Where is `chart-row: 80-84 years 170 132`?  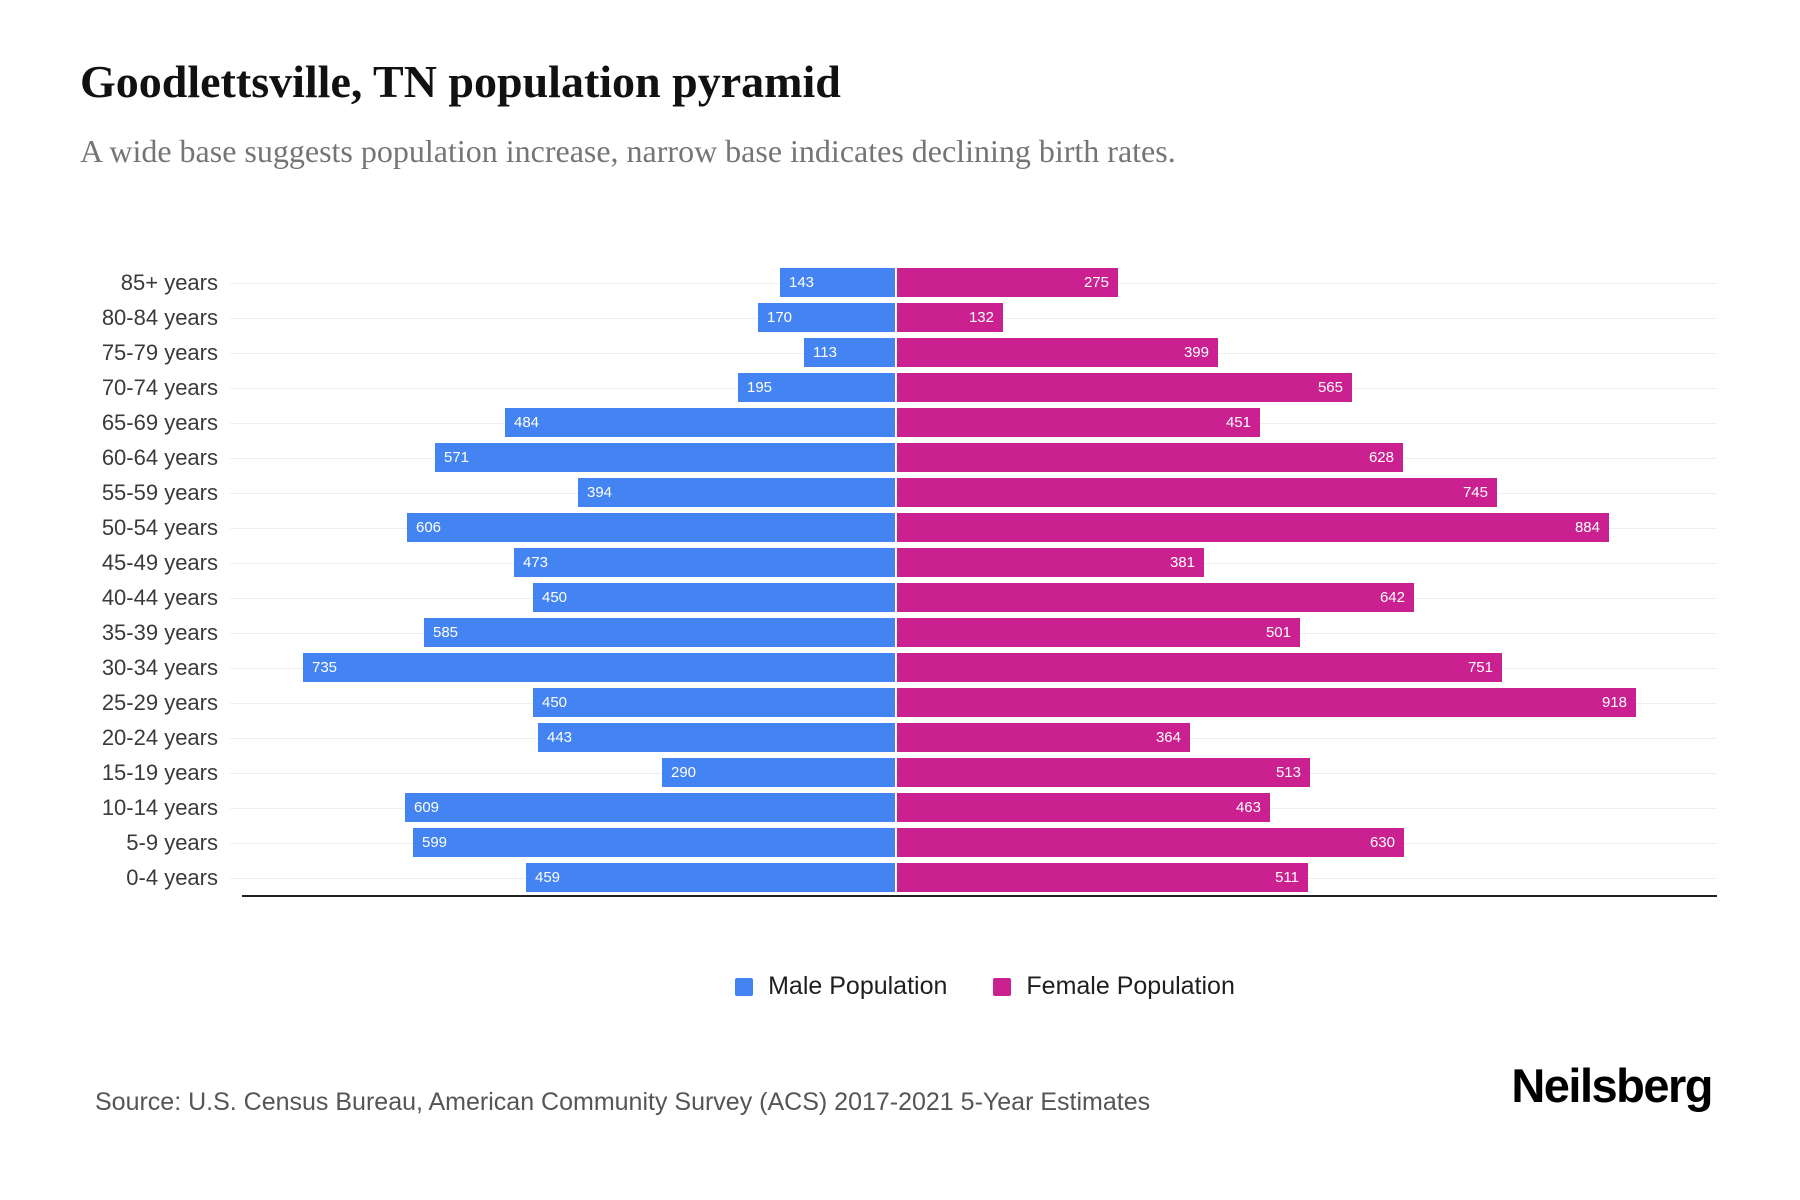 chart-row: 80-84 years 170 132 is located at coordinates (898, 317).